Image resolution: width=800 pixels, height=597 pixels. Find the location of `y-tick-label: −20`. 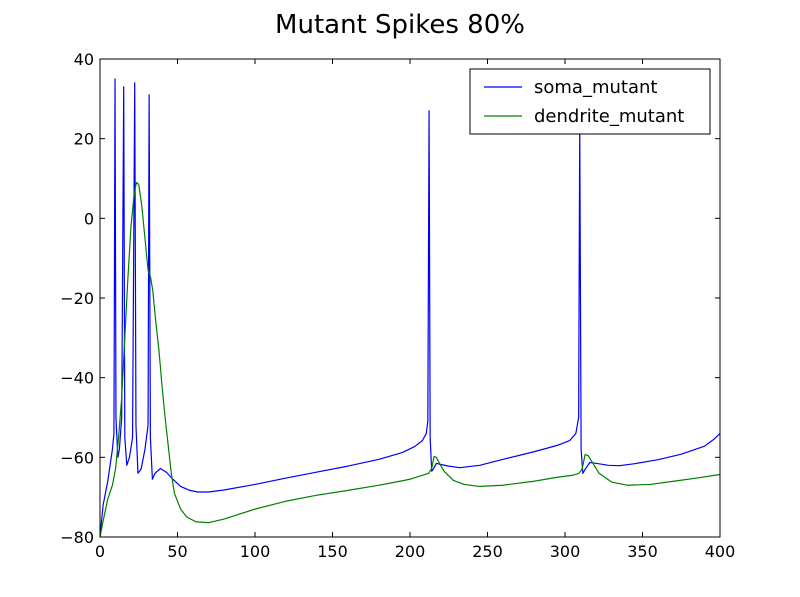

y-tick-label: −20 is located at coordinates (77, 298).